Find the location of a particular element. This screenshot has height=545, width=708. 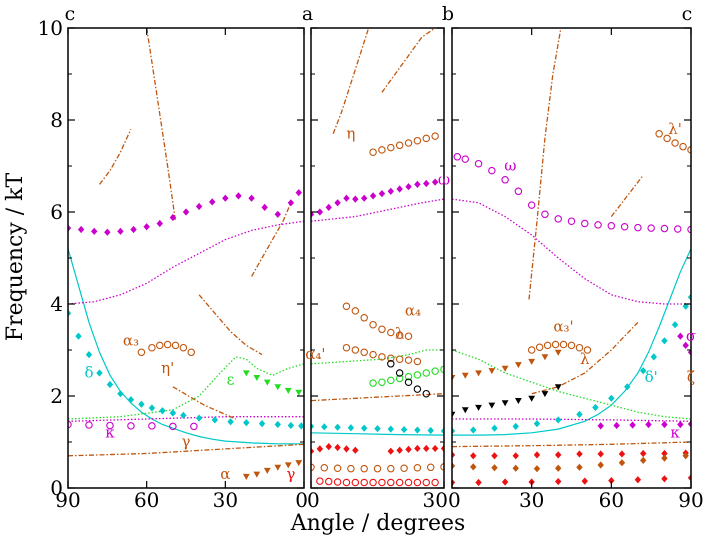

point-alpha4-prime-ab is located at coordinates (355, 350).